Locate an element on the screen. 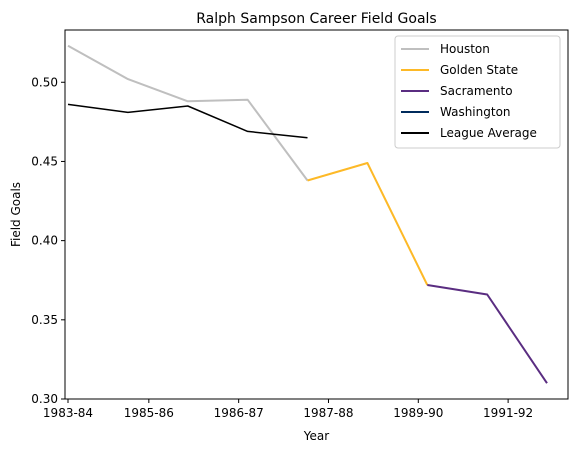  series-line-golden-state is located at coordinates (368, 224).